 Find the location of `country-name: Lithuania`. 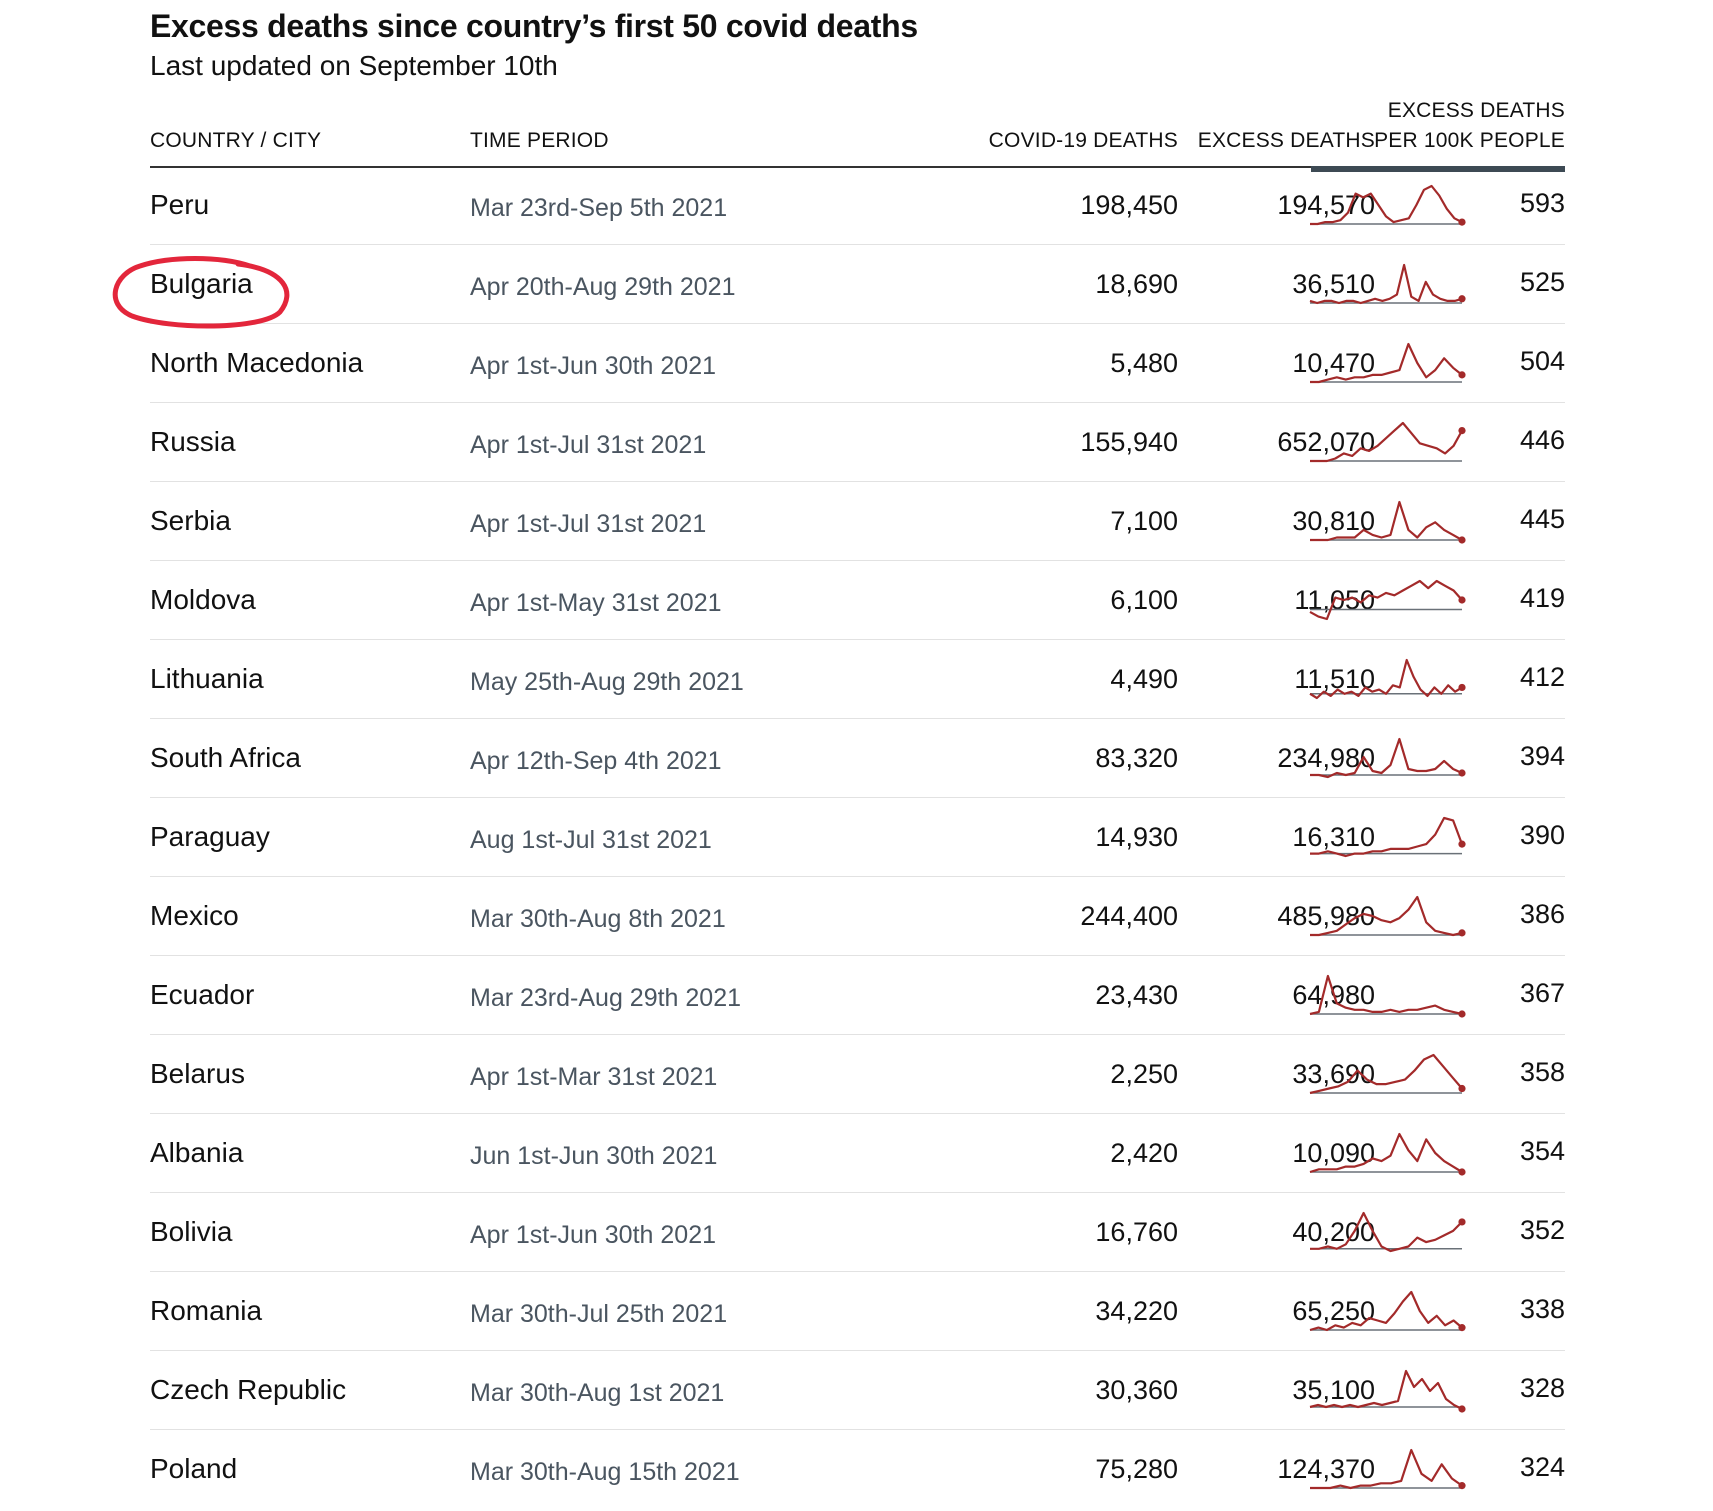

country-name: Lithuania is located at coordinates (207, 678).